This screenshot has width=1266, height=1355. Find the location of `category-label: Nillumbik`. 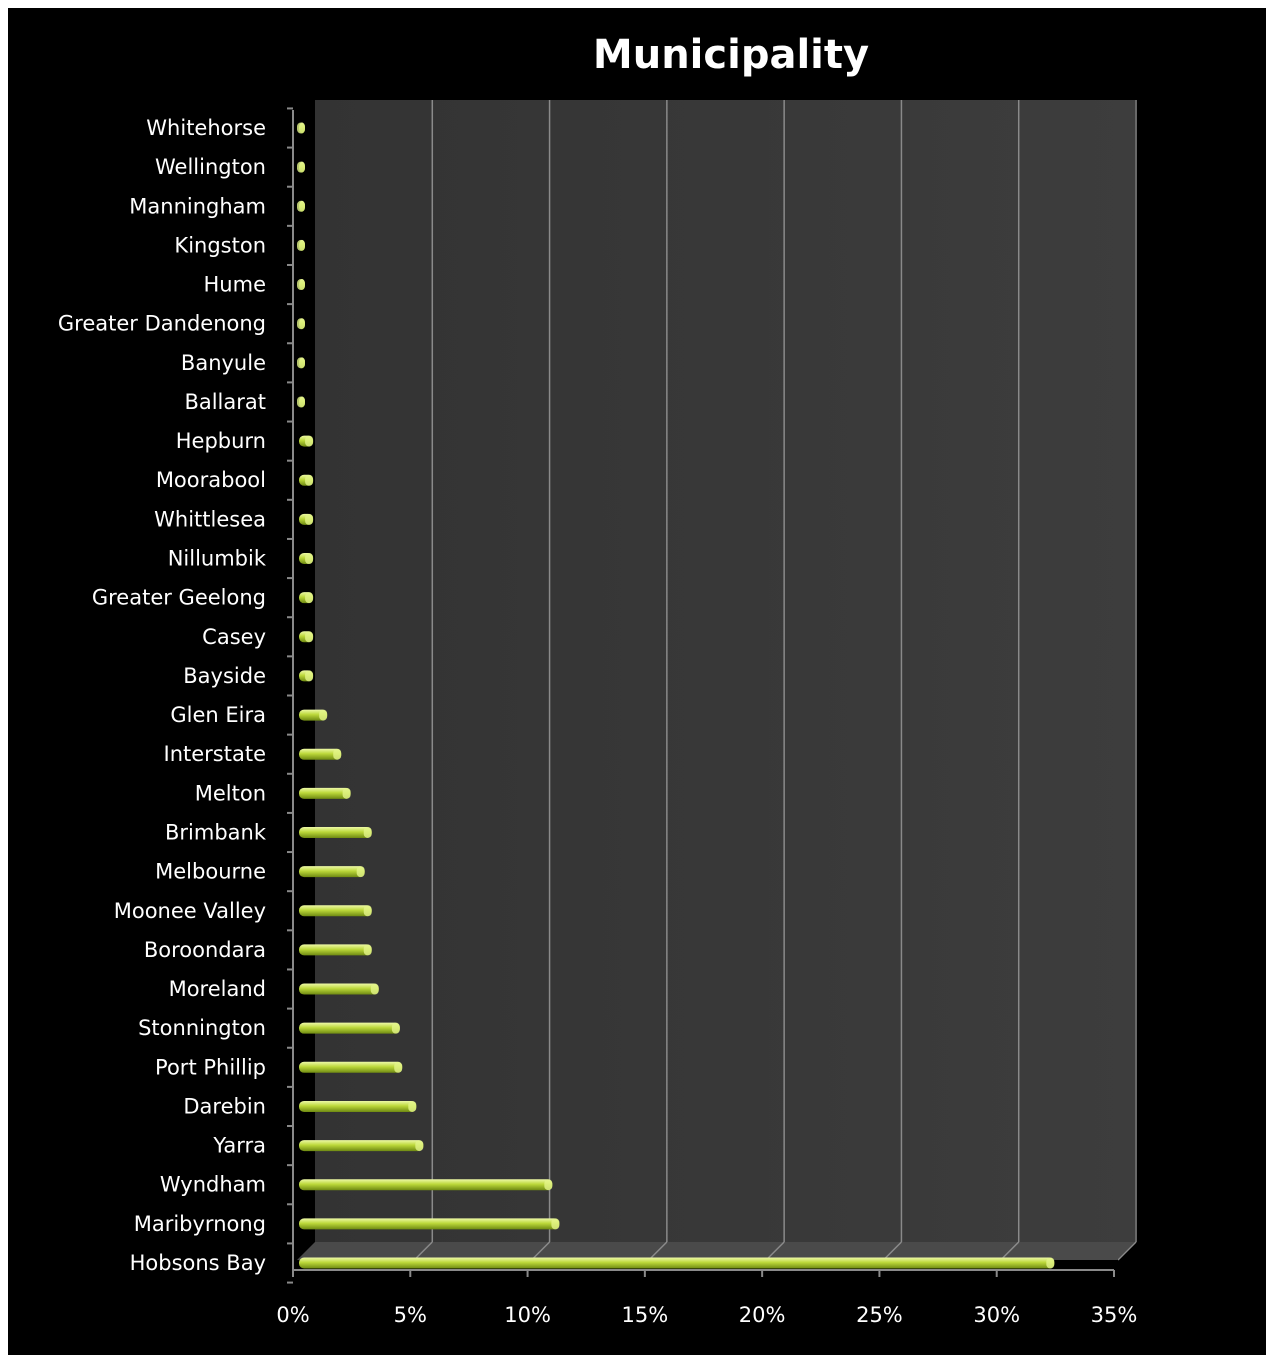

category-label: Nillumbik is located at coordinates (217, 559).